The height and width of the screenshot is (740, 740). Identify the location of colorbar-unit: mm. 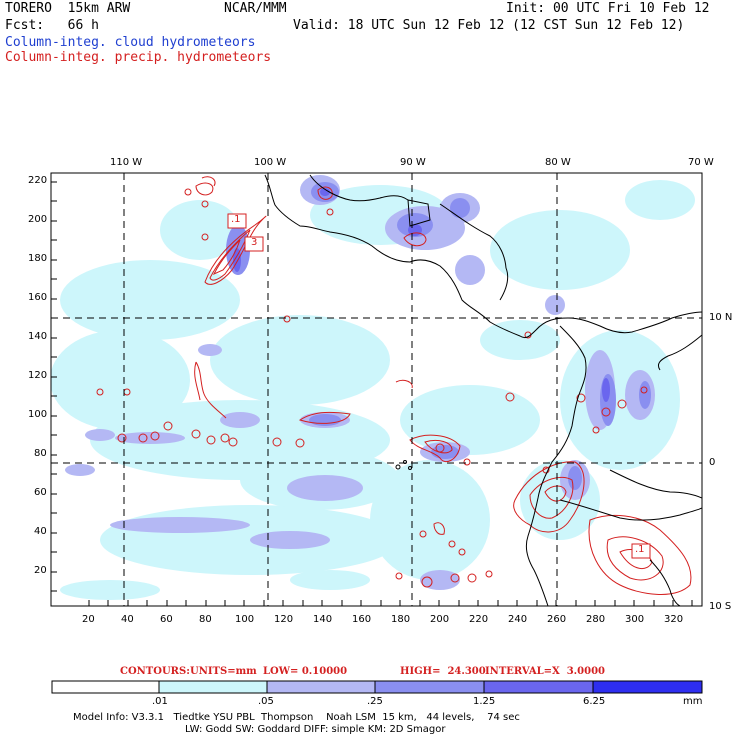
(693, 701).